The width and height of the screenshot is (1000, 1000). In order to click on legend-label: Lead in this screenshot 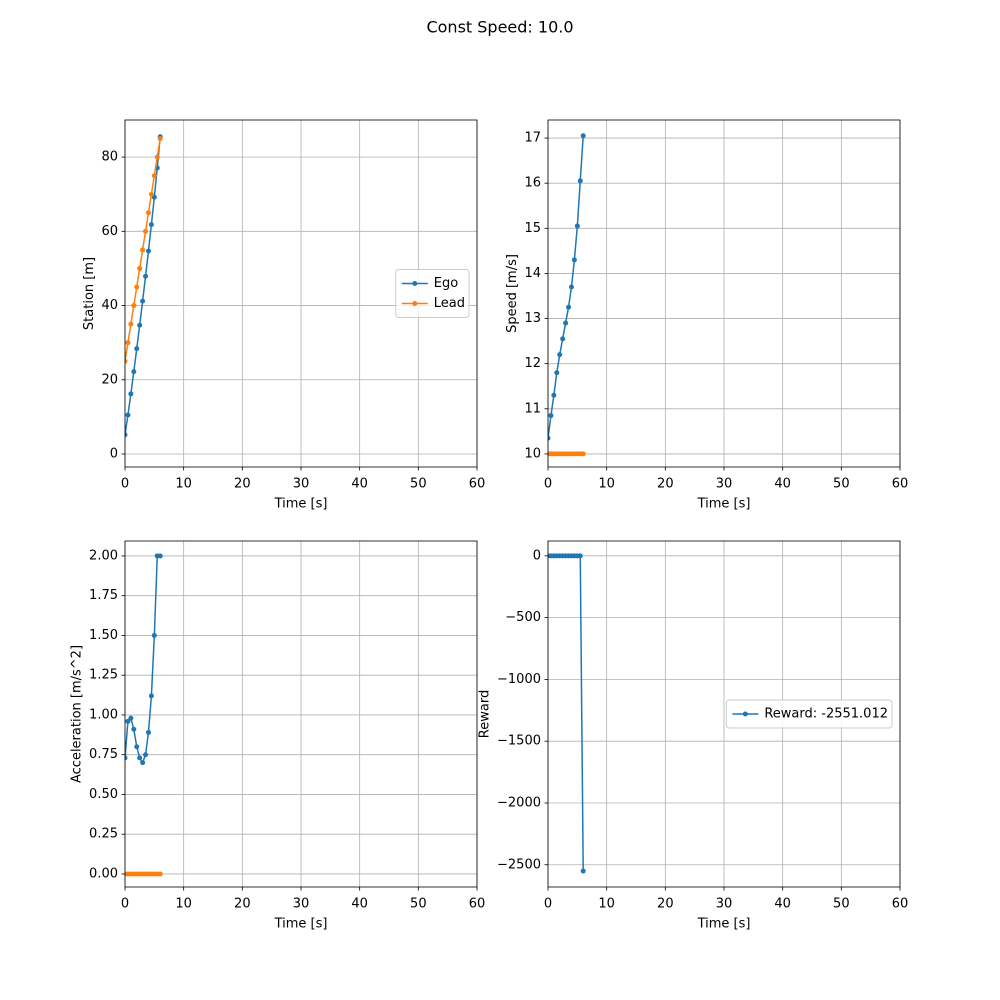, I will do `click(449, 303)`.